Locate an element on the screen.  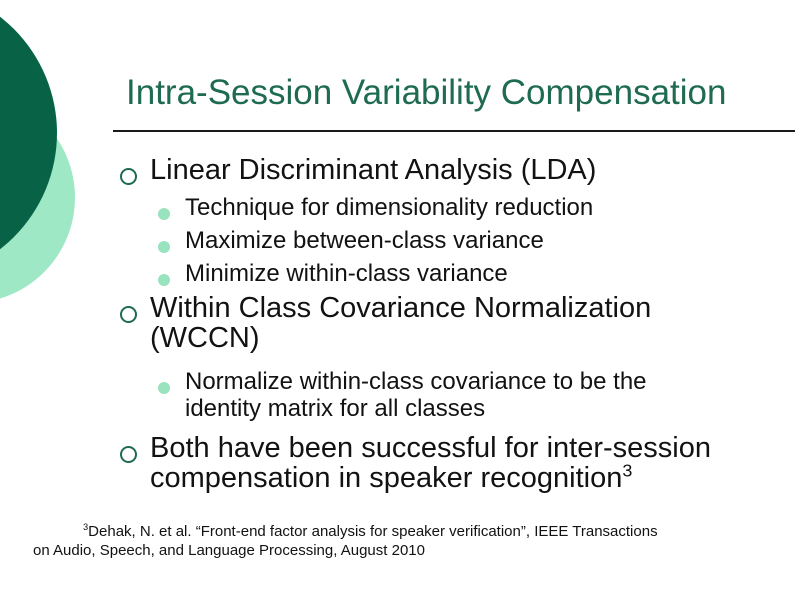
sub-bullet-text: Maximize between-class variance is located at coordinates (364, 240).